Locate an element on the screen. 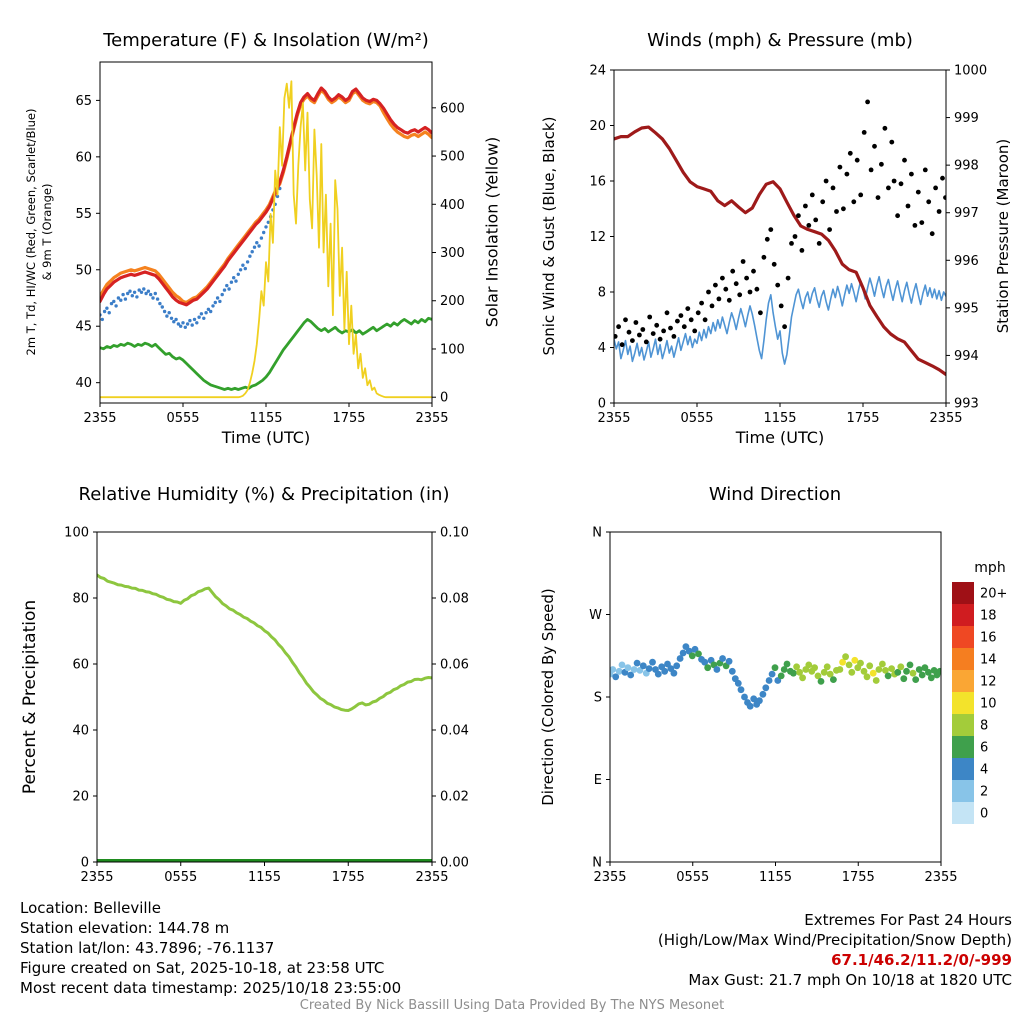 This screenshot has height=1024, width=1024. svg-text: 14 is located at coordinates (988, 660).